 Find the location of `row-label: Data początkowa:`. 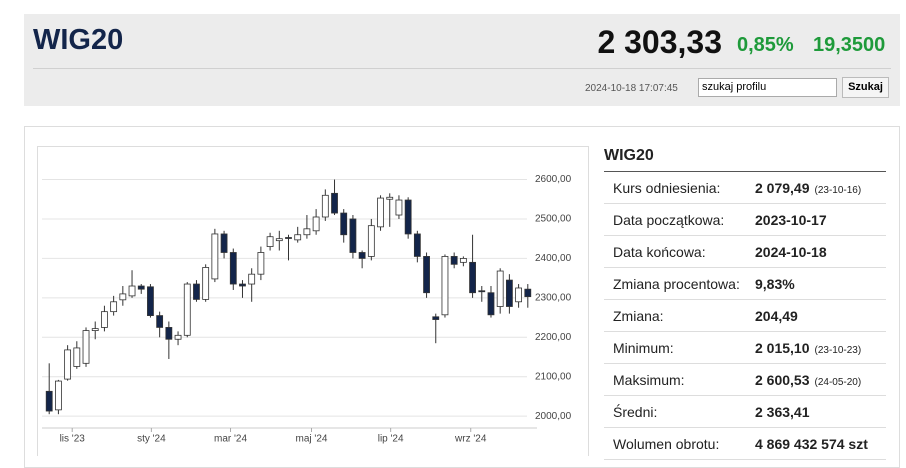

row-label: Data początkowa: is located at coordinates (679, 219).